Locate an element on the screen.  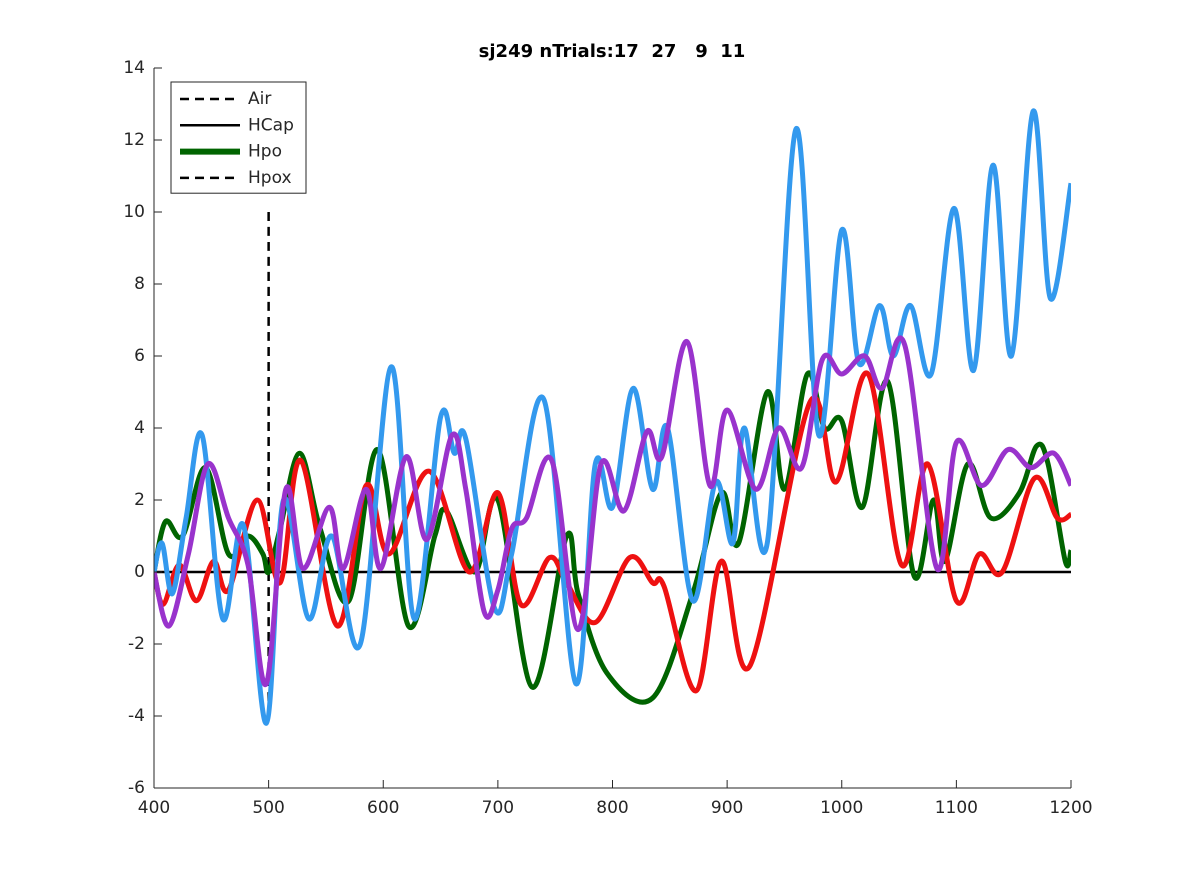
x-tick-label: 400 is located at coordinates (154, 808).